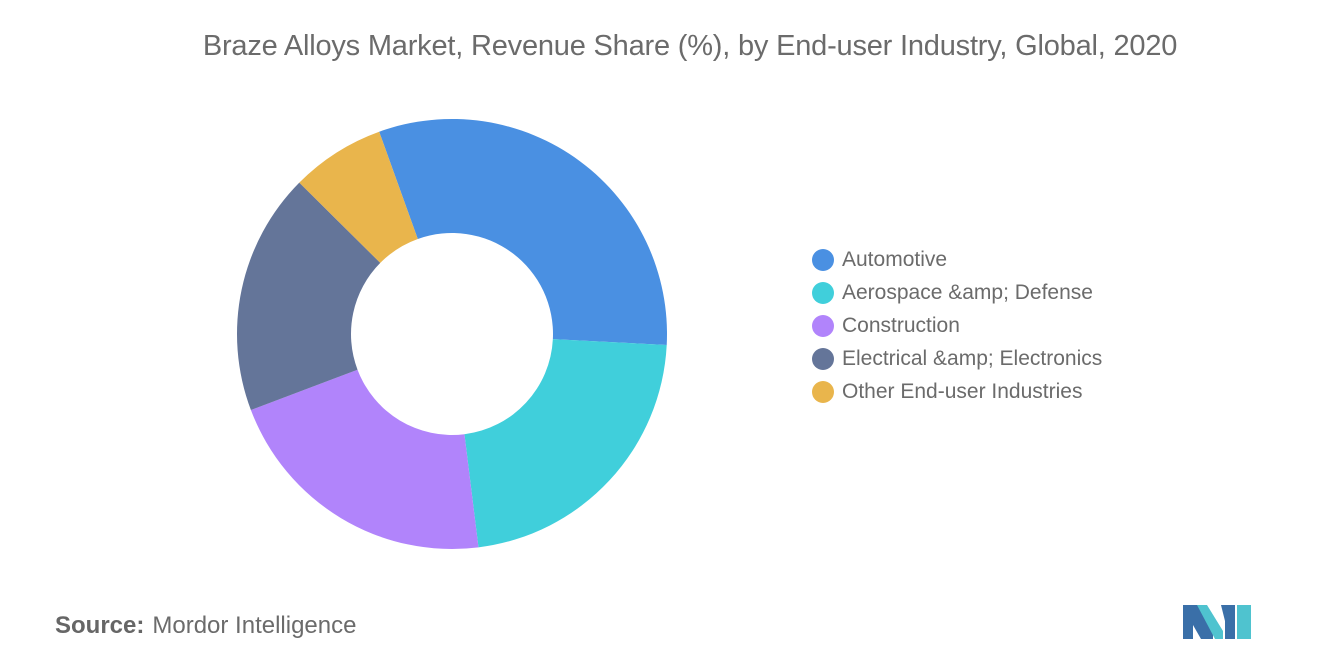 The height and width of the screenshot is (665, 1320). I want to click on legend-swatch-automotive, so click(823, 260).